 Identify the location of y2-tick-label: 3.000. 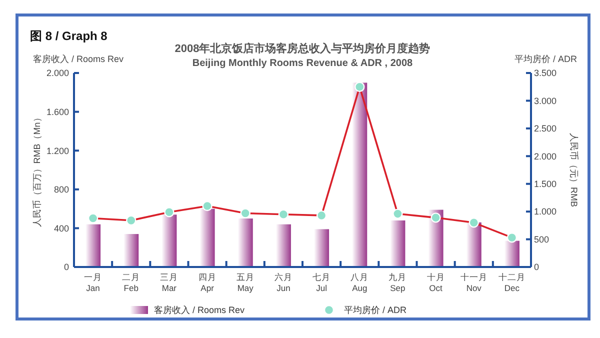
(545, 101).